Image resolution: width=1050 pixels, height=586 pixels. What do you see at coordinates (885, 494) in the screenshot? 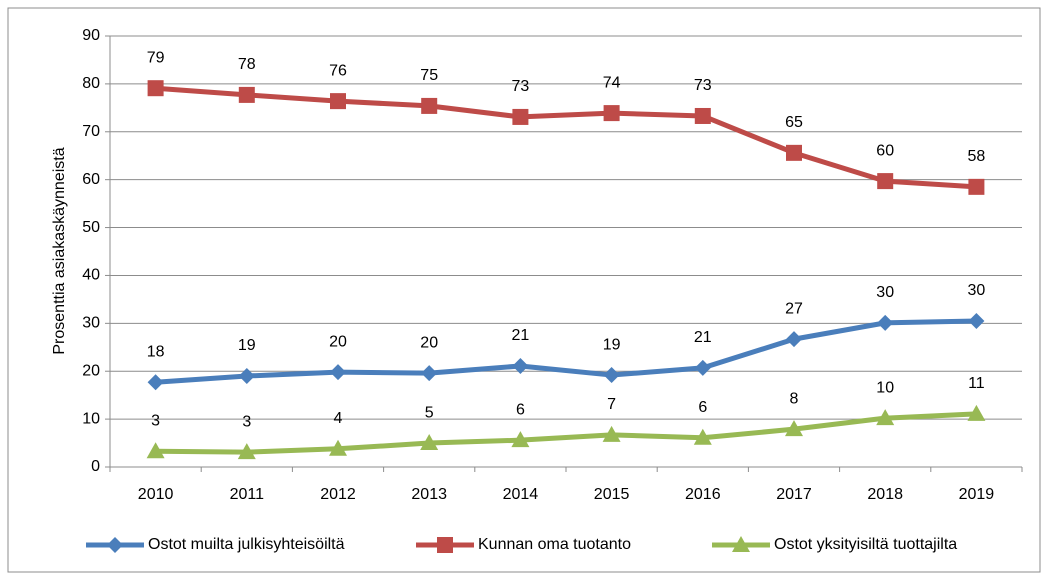
I see `x-tick-label: 2018` at bounding box center [885, 494].